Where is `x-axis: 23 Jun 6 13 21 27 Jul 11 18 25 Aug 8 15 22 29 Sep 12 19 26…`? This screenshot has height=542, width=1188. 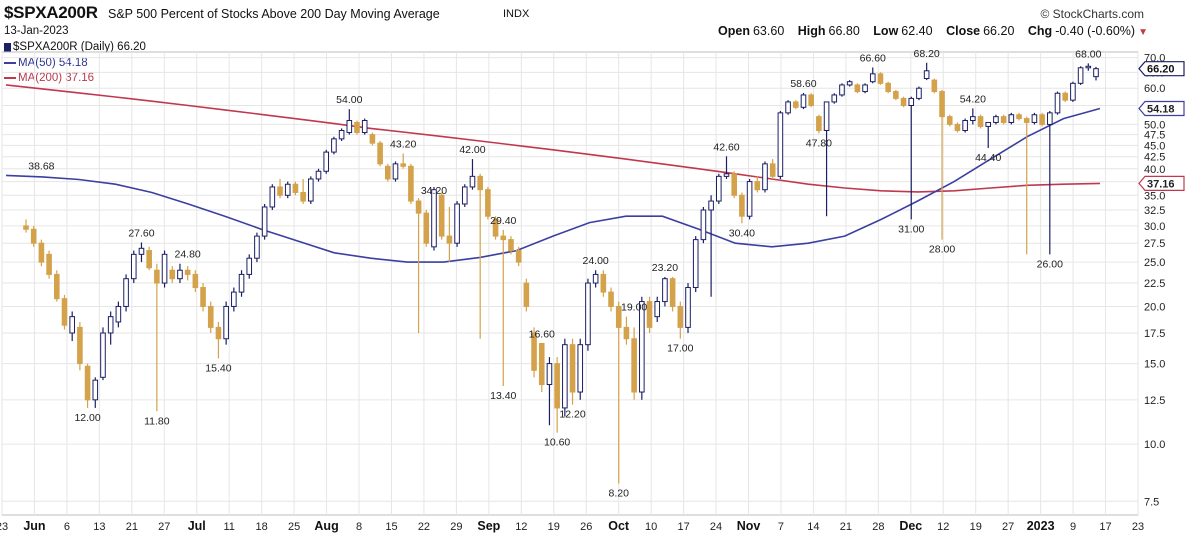
x-axis: 23 Jun 6 13 21 27 Jul 11 18 25 Aug 8 15 22 29 Sep 12 19 26… is located at coordinates (572, 526).